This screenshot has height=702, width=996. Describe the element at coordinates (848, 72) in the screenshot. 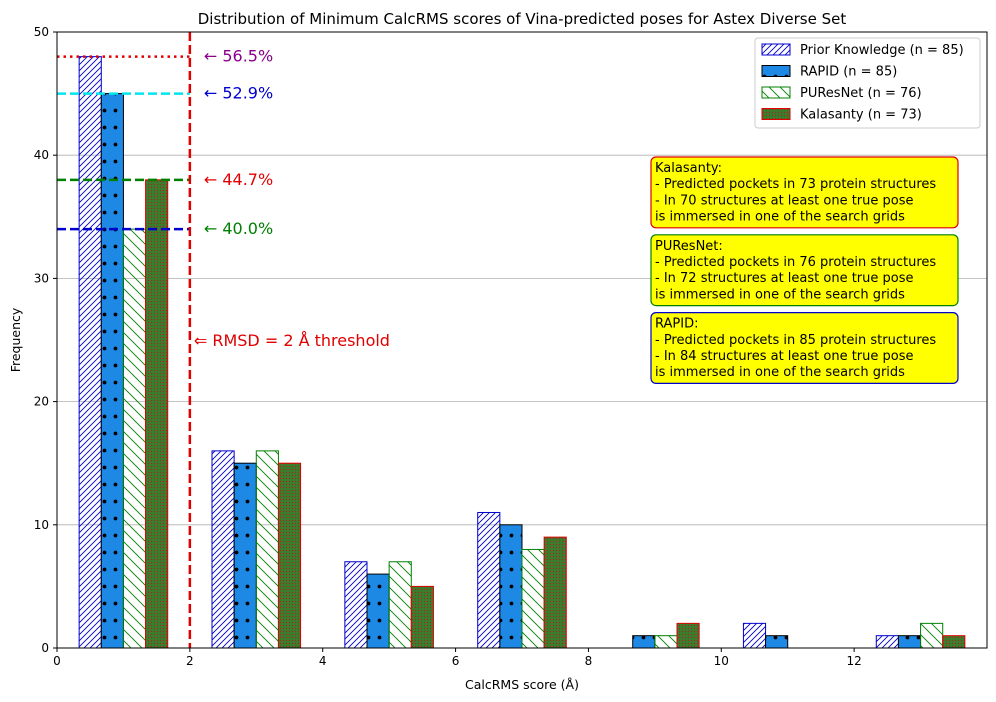

I see `legend-label: RAPID (n = 85)` at that location.